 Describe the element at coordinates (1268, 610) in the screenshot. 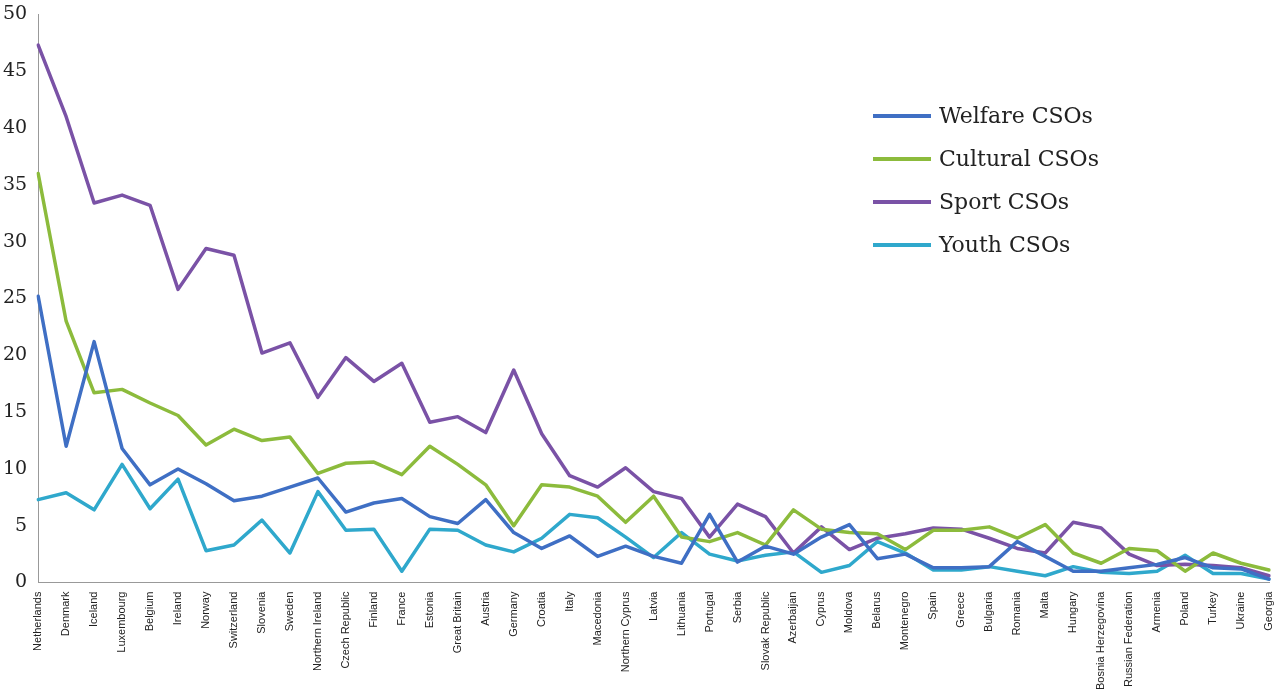

I see `x-tick-label: Georgia` at that location.